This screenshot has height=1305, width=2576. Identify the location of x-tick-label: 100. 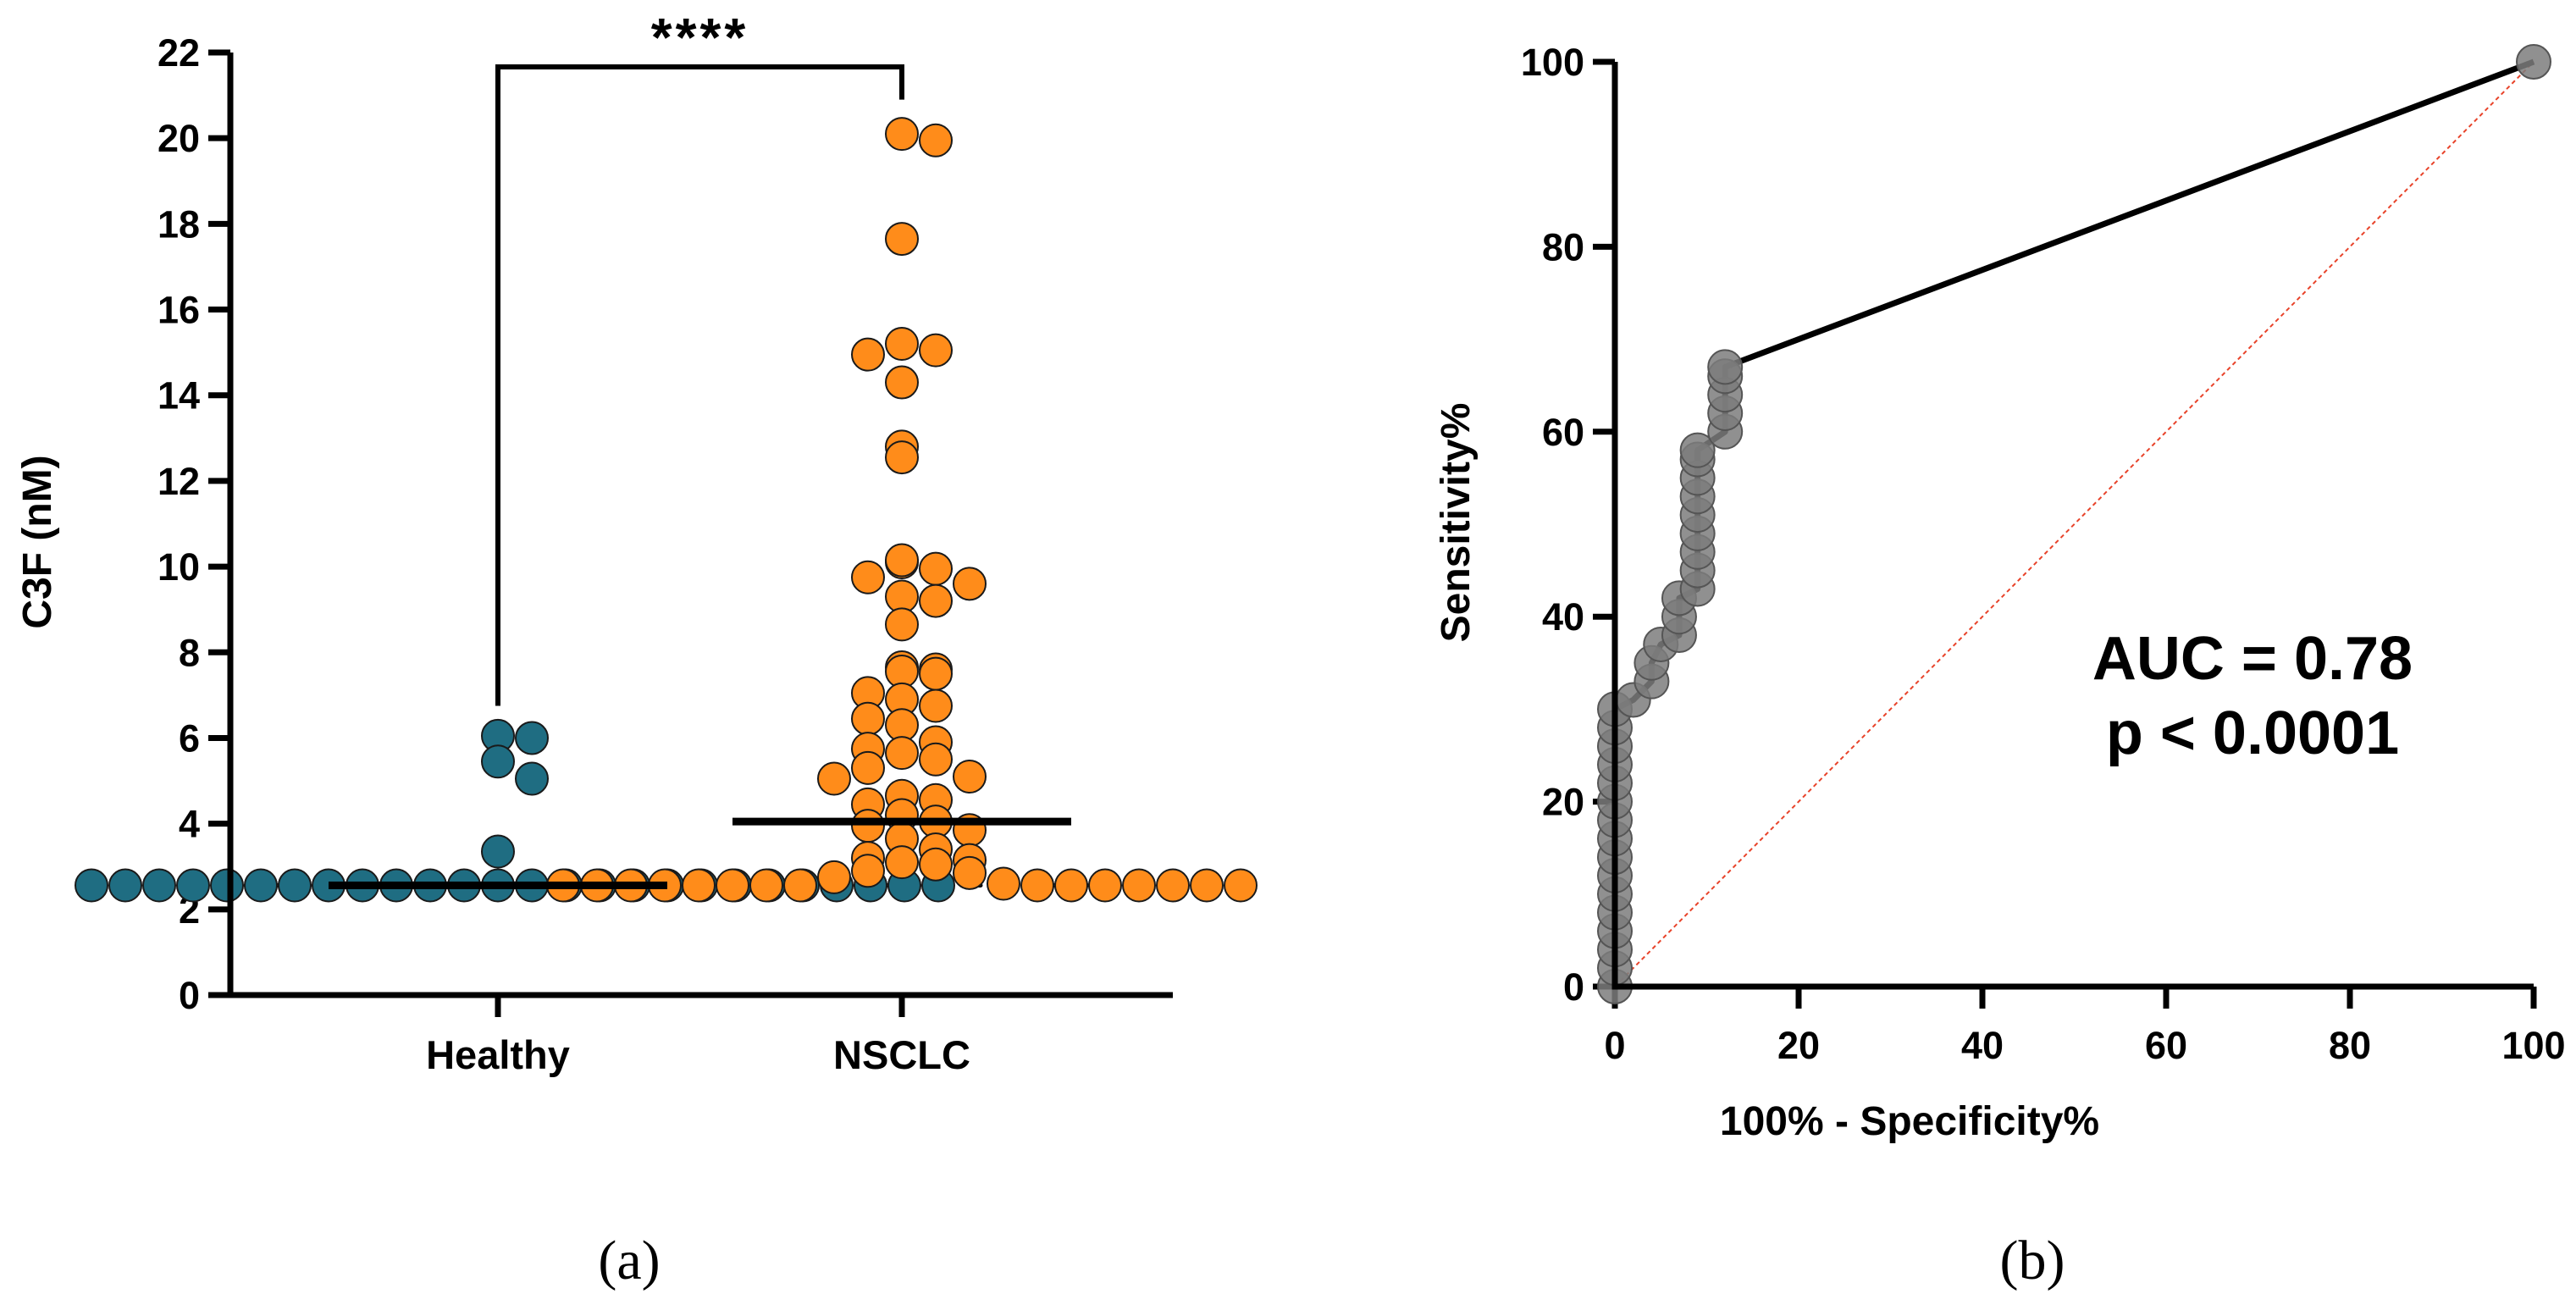
(2533, 1045).